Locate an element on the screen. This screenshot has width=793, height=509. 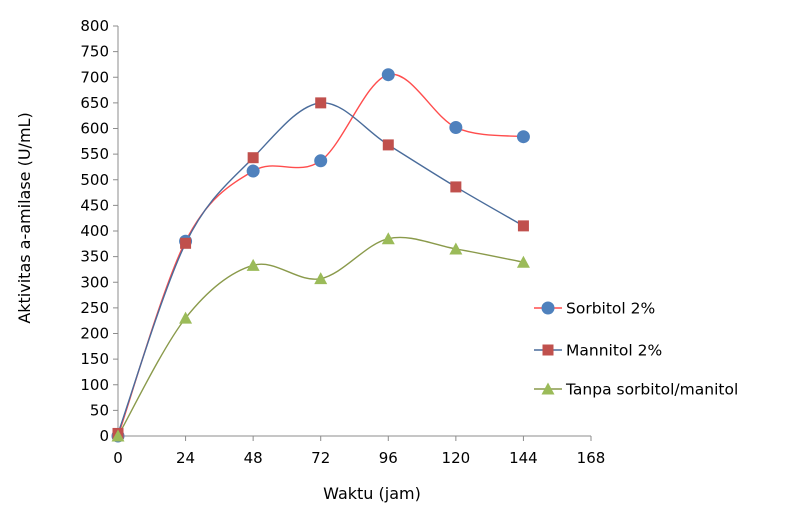
y-tick-label: 200 is located at coordinates (94, 334).